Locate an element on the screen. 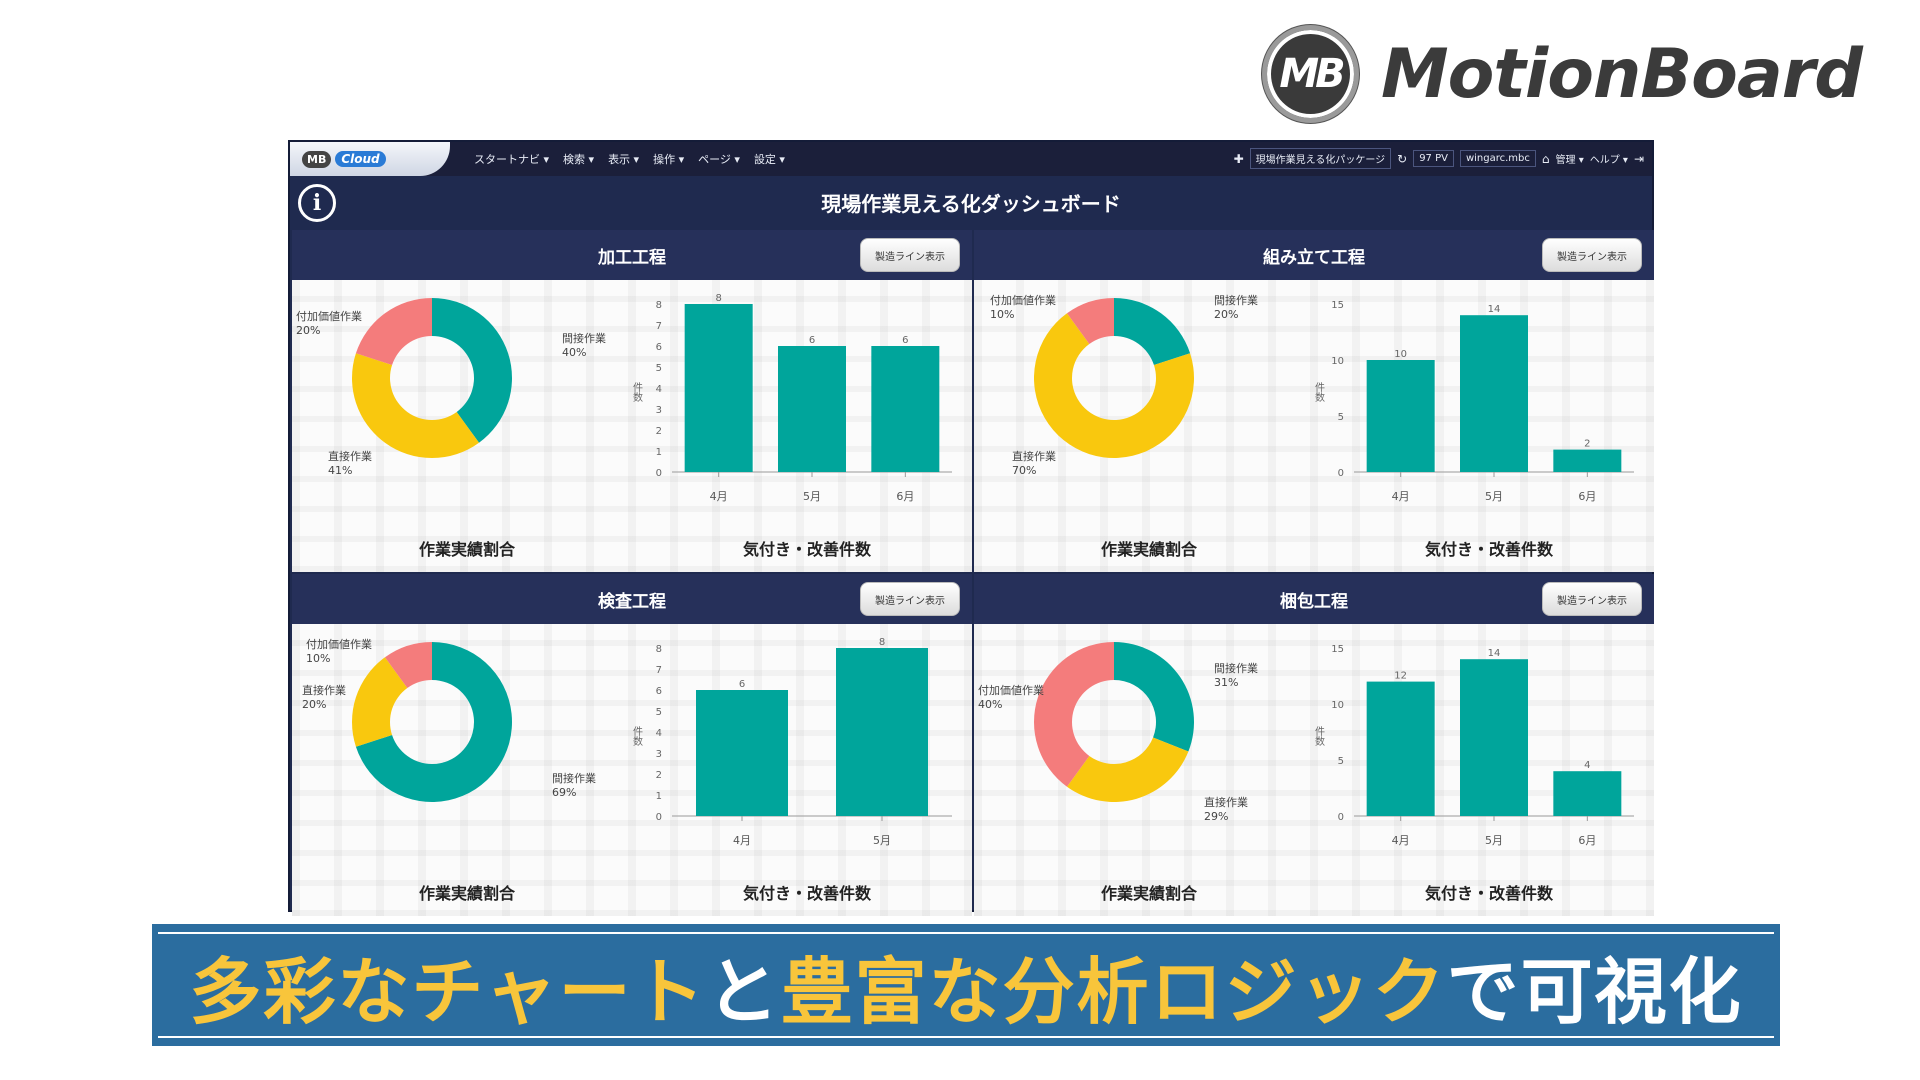 This screenshot has width=1920, height=1080. banner-part-3: 豊富な分析ロジック is located at coordinates (1113, 991).